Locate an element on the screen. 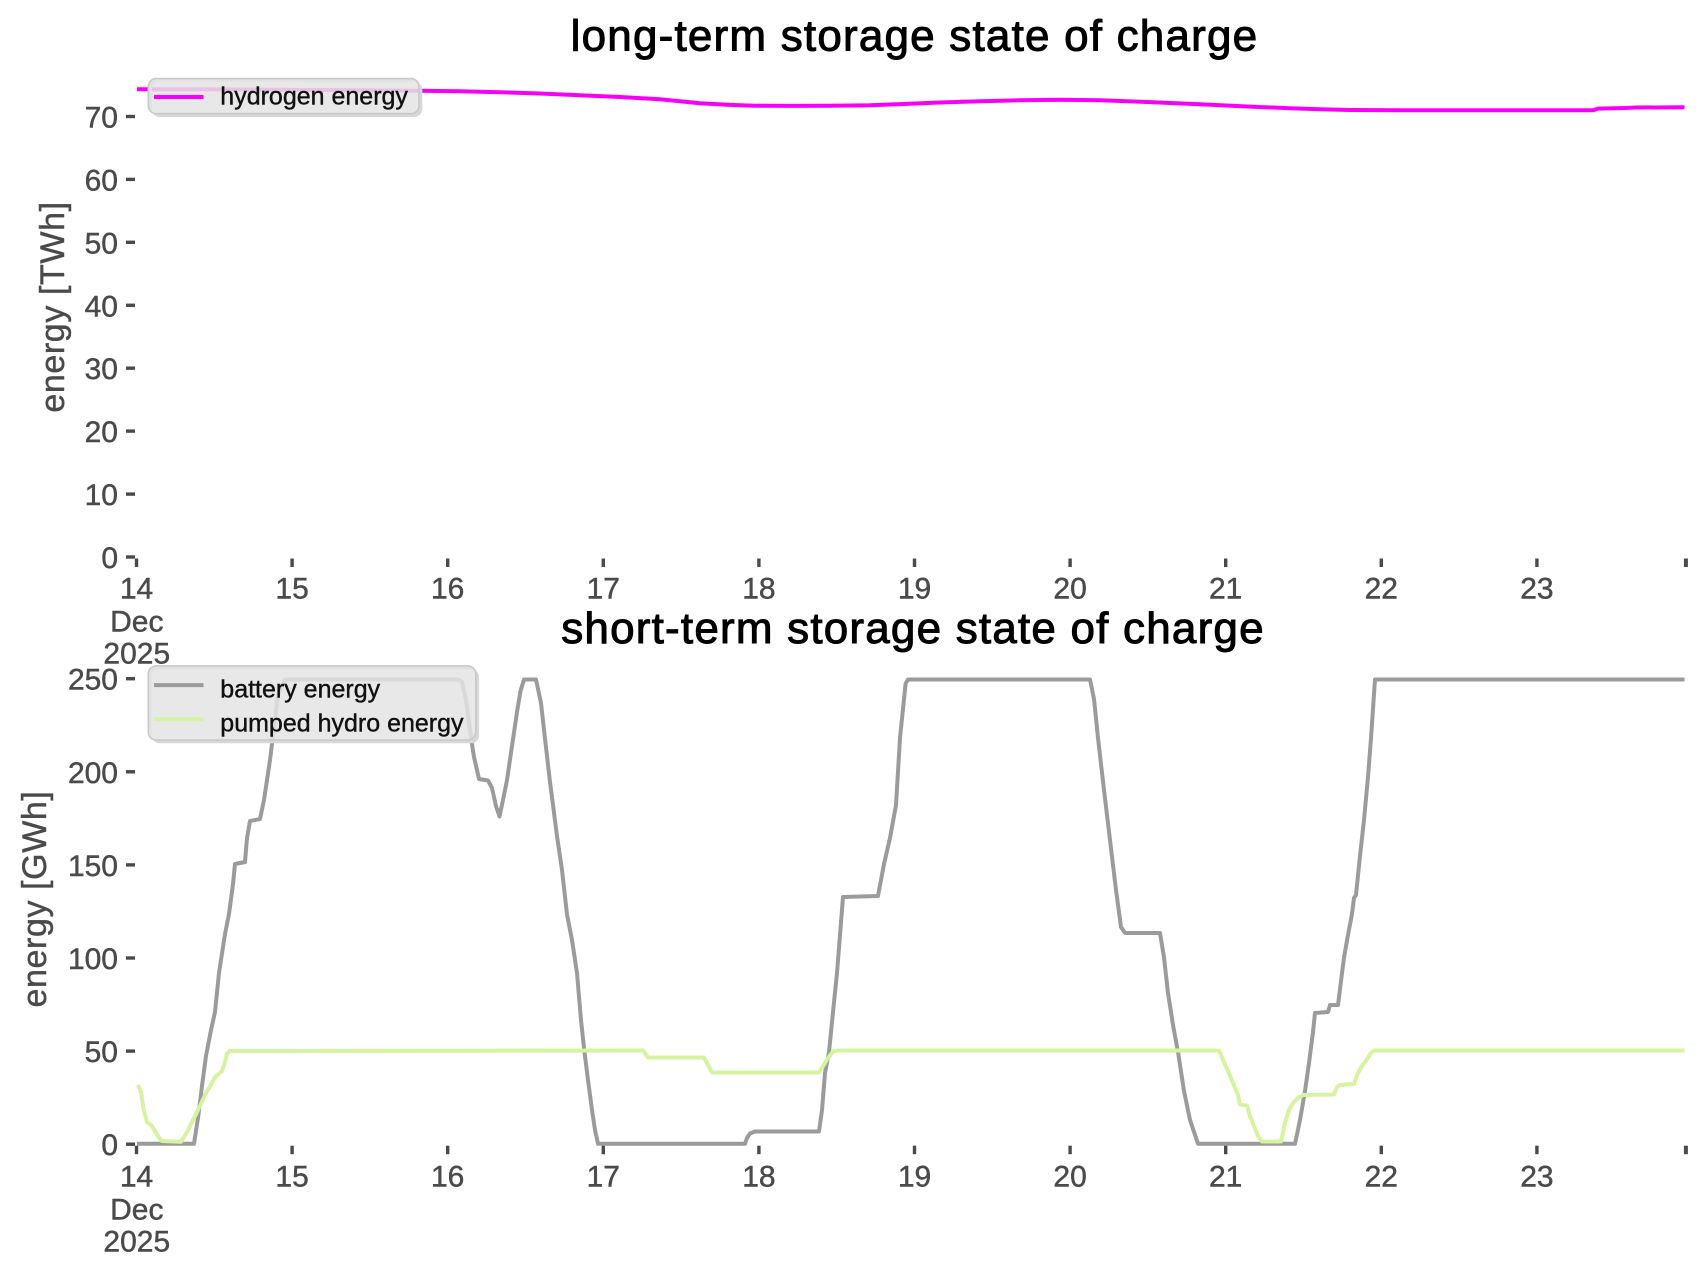 This screenshot has width=1706, height=1277. svg-text: pumped hydro energy is located at coordinates (342, 723).